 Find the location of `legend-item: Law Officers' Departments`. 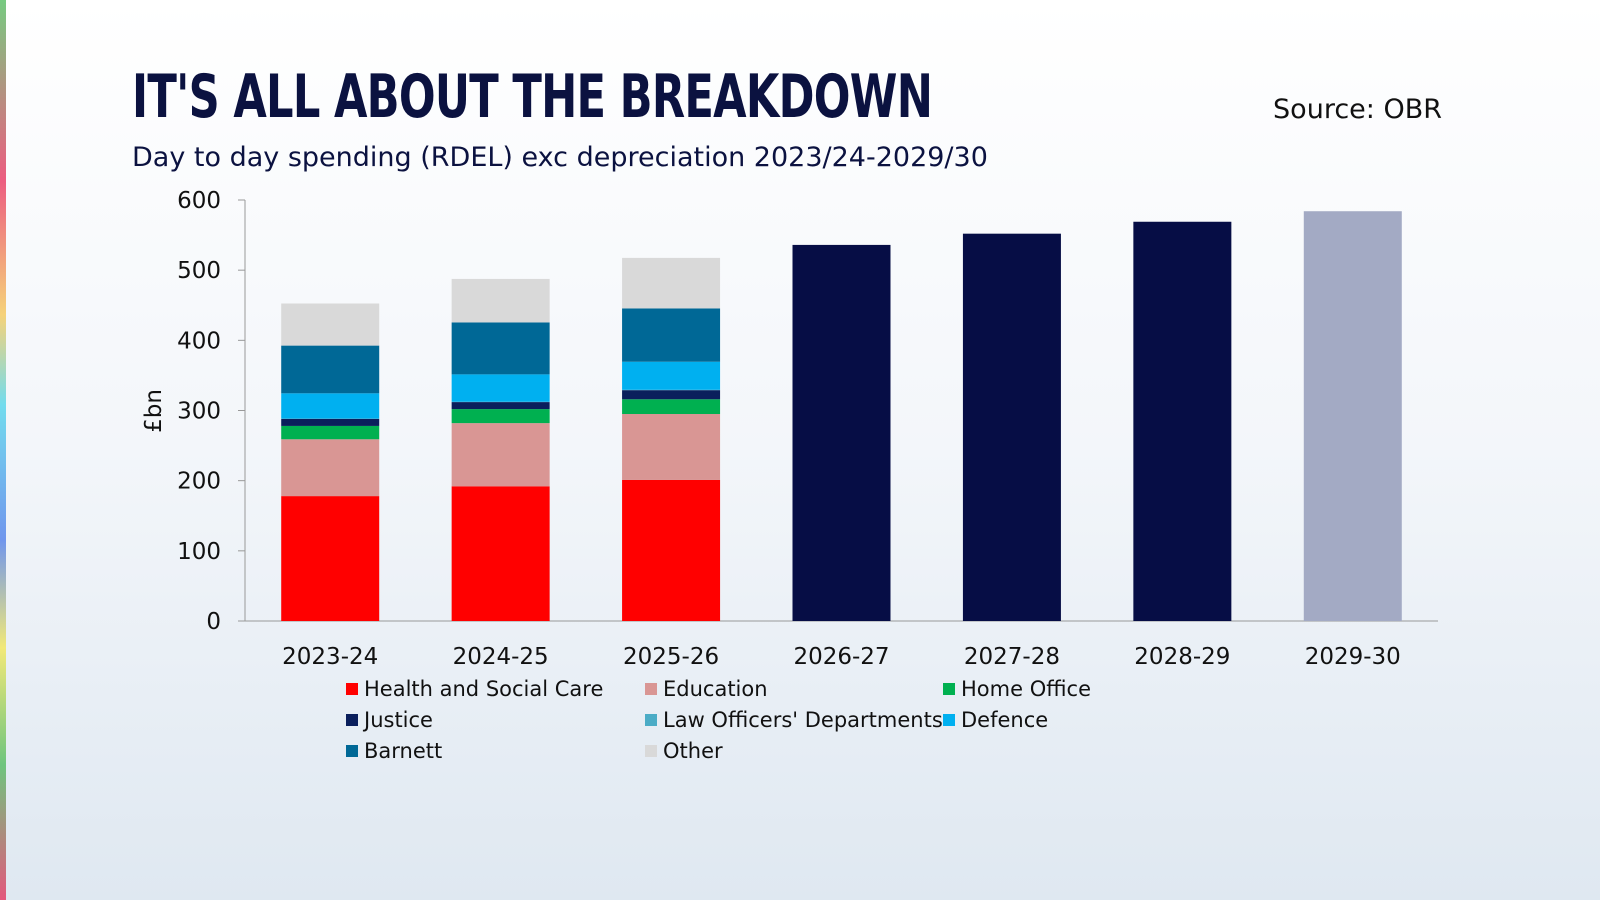

legend-item: Law Officers' Departments is located at coordinates (794, 720).